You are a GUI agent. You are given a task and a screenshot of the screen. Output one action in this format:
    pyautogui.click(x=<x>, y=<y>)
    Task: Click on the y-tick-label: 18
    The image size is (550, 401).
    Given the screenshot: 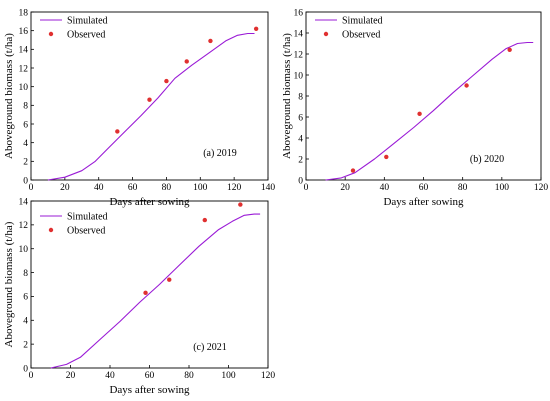 What is the action you would take?
    pyautogui.click(x=24, y=13)
    